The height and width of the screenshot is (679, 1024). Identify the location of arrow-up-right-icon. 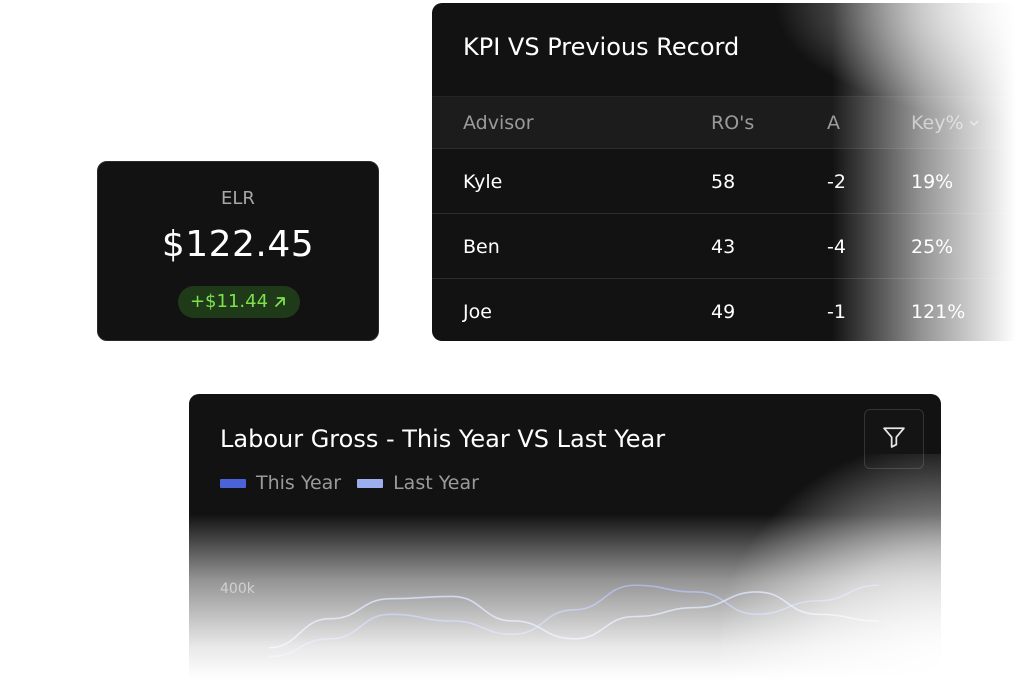
(280, 302).